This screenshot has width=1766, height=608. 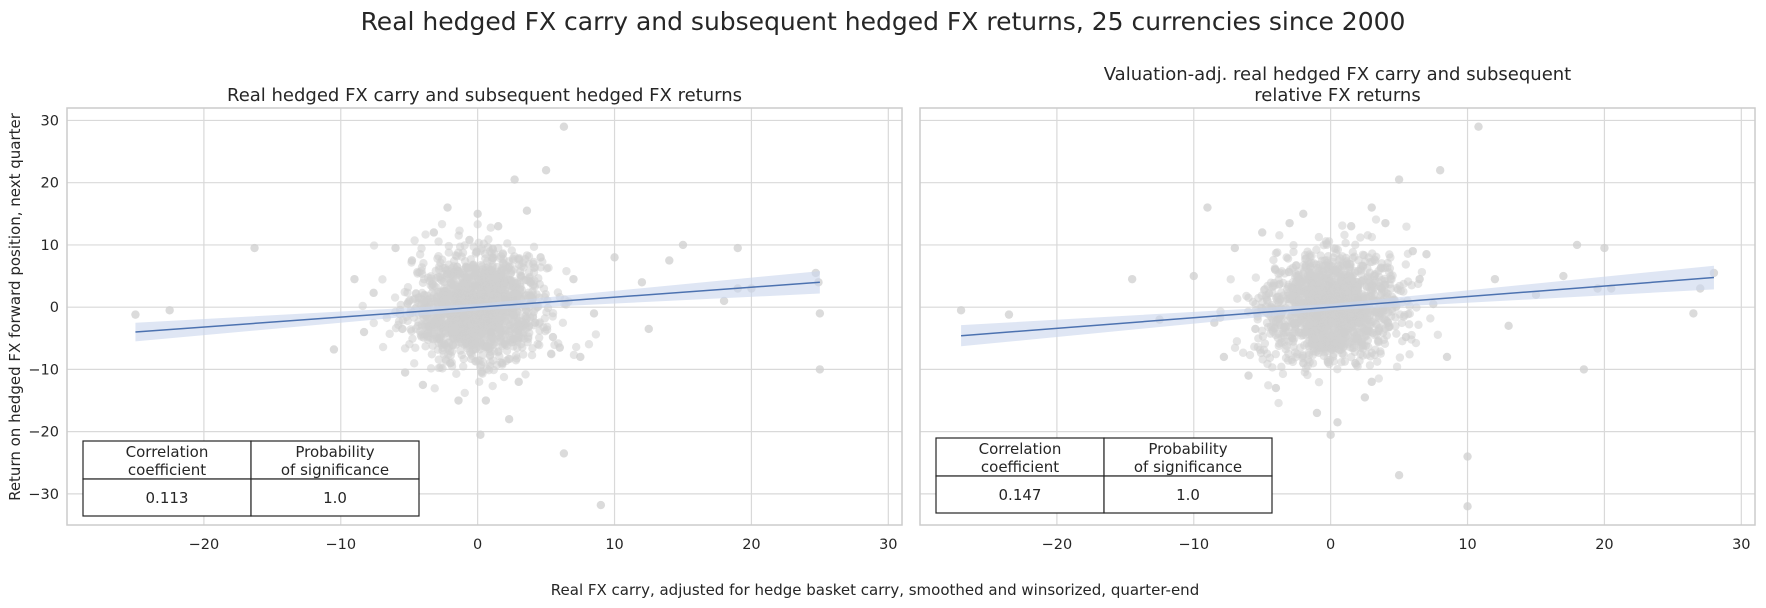 What do you see at coordinates (614, 545) in the screenshot?
I see `left-x-tick-label: 10` at bounding box center [614, 545].